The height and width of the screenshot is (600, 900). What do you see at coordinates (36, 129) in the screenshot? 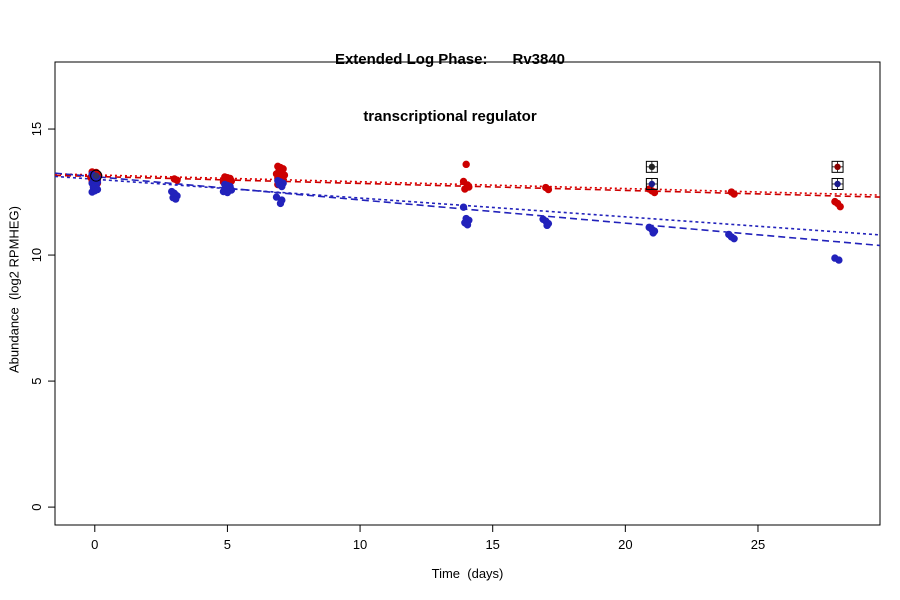
I see `y-tick-label: 15` at bounding box center [36, 129].